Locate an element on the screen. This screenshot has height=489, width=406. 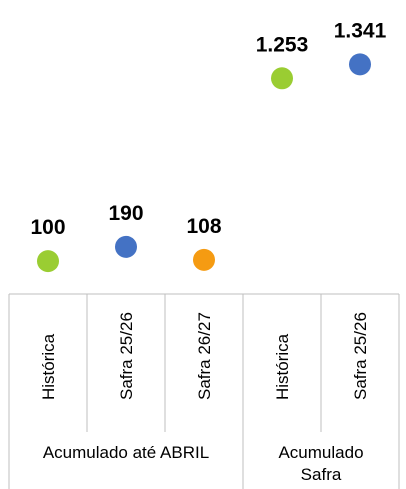
data-label: 1.253 is located at coordinates (282, 44).